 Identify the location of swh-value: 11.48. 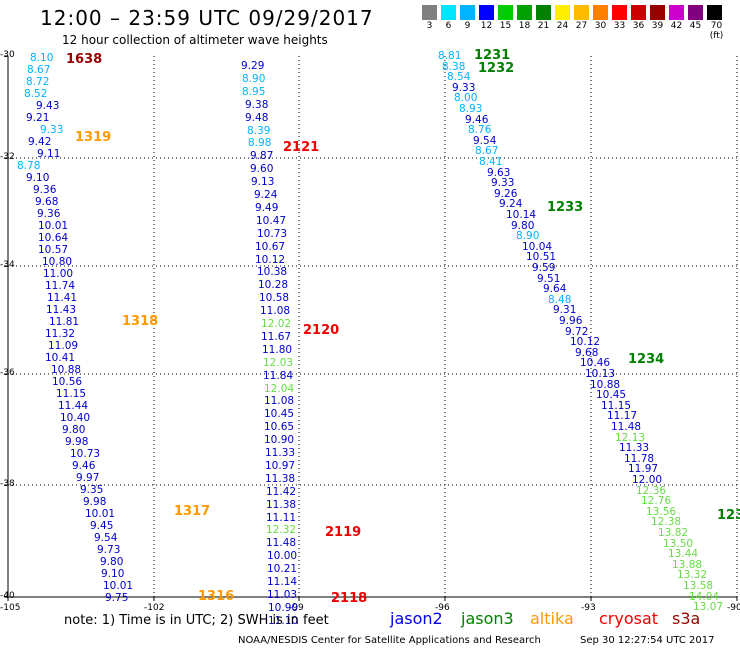
(281, 543).